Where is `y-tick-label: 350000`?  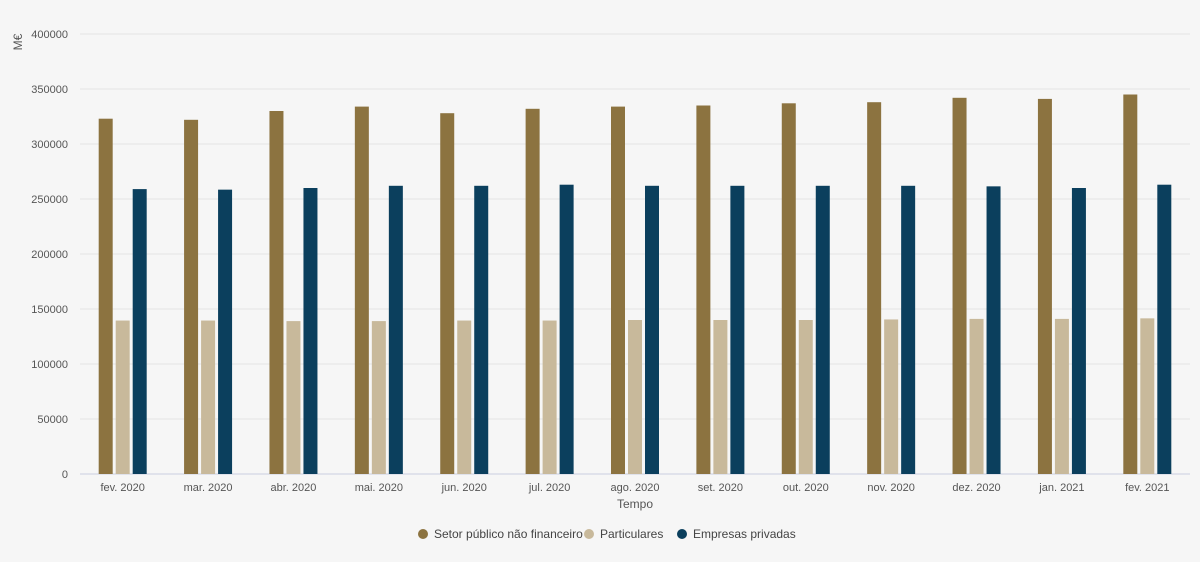 y-tick-label: 350000 is located at coordinates (49, 90).